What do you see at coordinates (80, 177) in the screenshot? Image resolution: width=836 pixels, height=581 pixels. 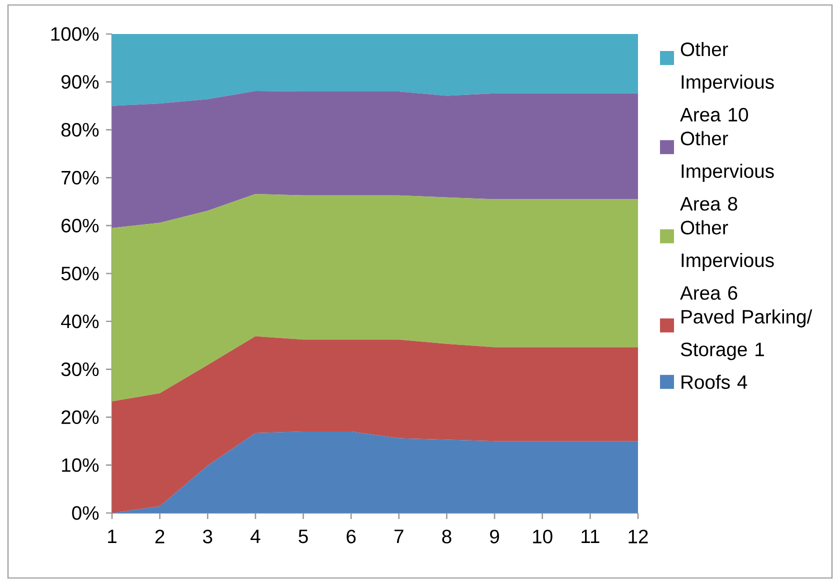 I see `y-tick-label: 70%` at bounding box center [80, 177].